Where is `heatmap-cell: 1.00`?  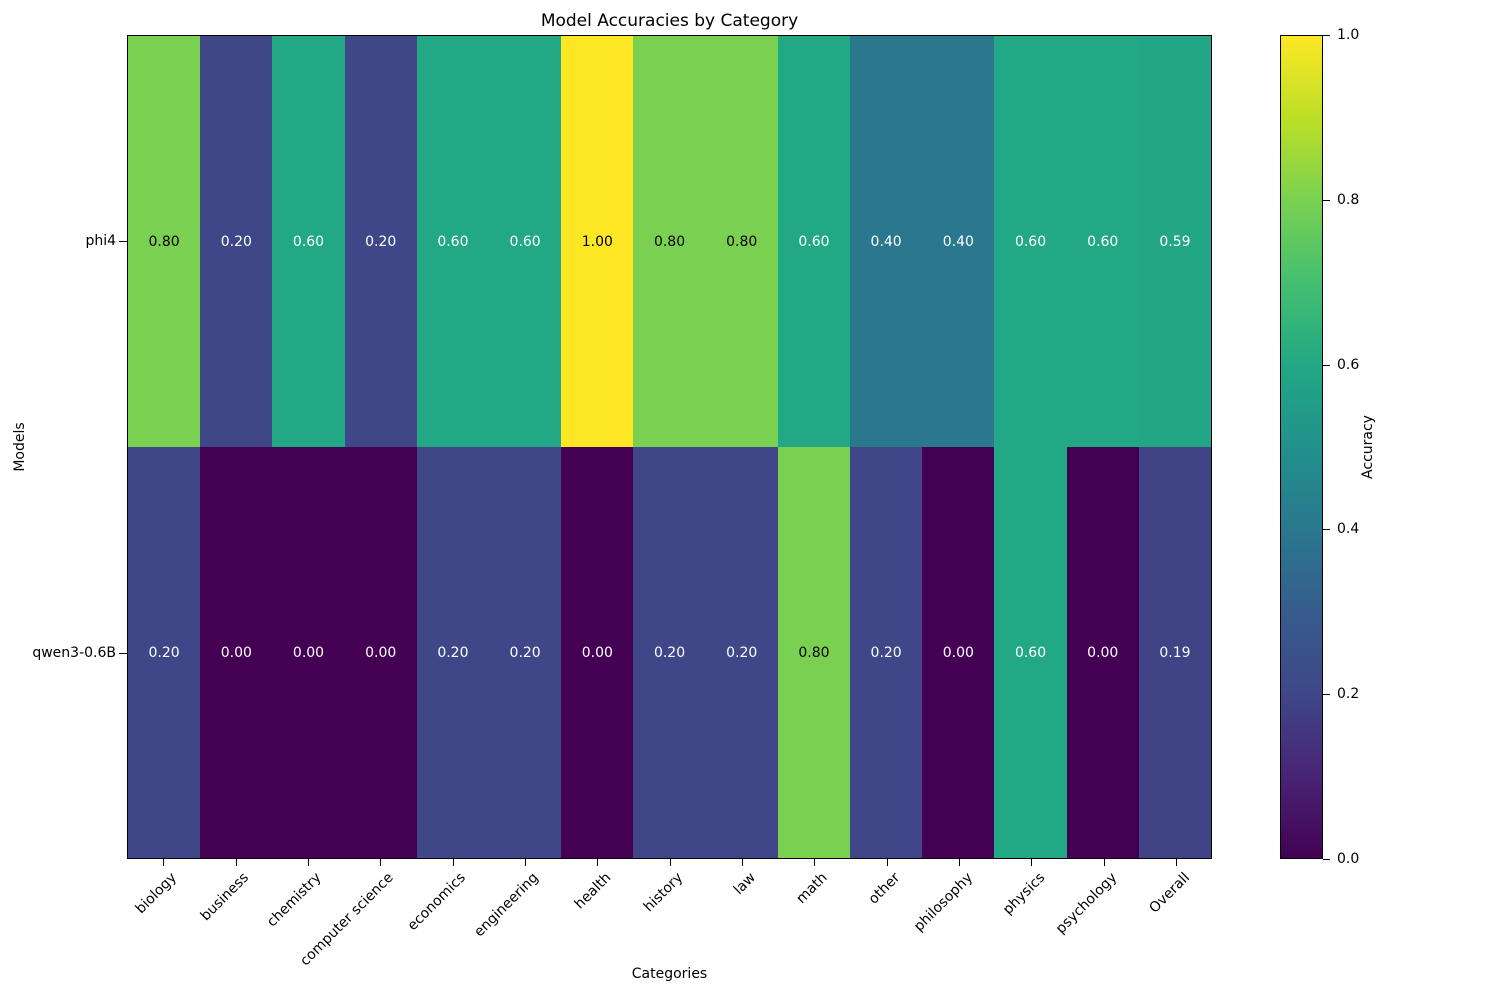 heatmap-cell: 1.00 is located at coordinates (597, 241).